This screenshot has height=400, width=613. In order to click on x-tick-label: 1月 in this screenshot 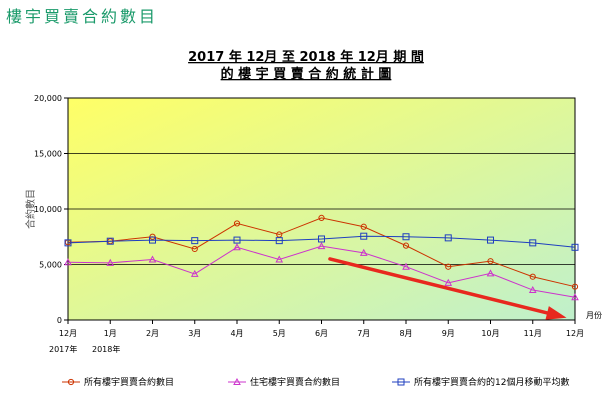, I will do `click(110, 333)`.